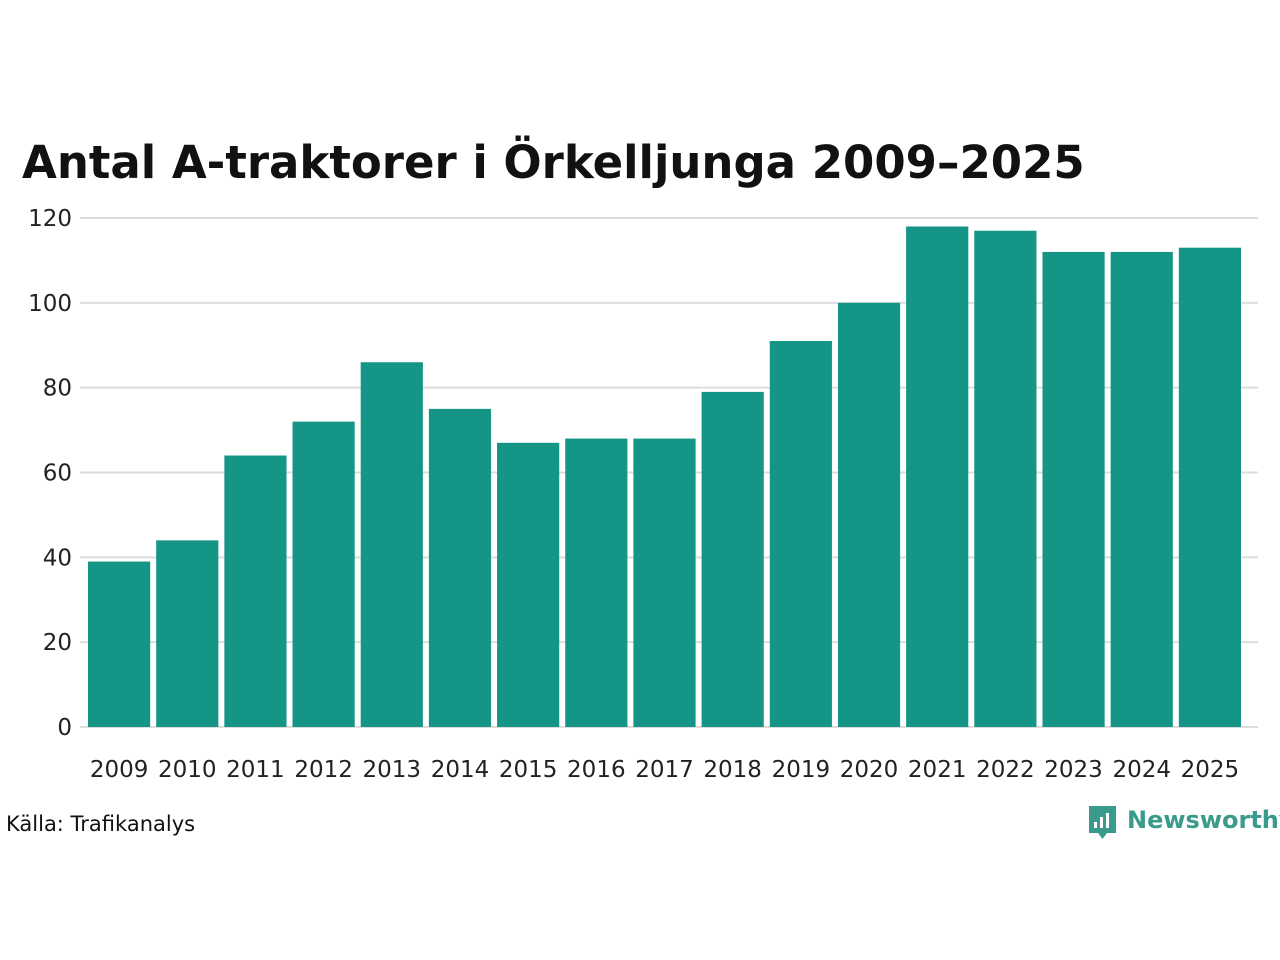  What do you see at coordinates (392, 770) in the screenshot?
I see `x-tick-label: 2013` at bounding box center [392, 770].